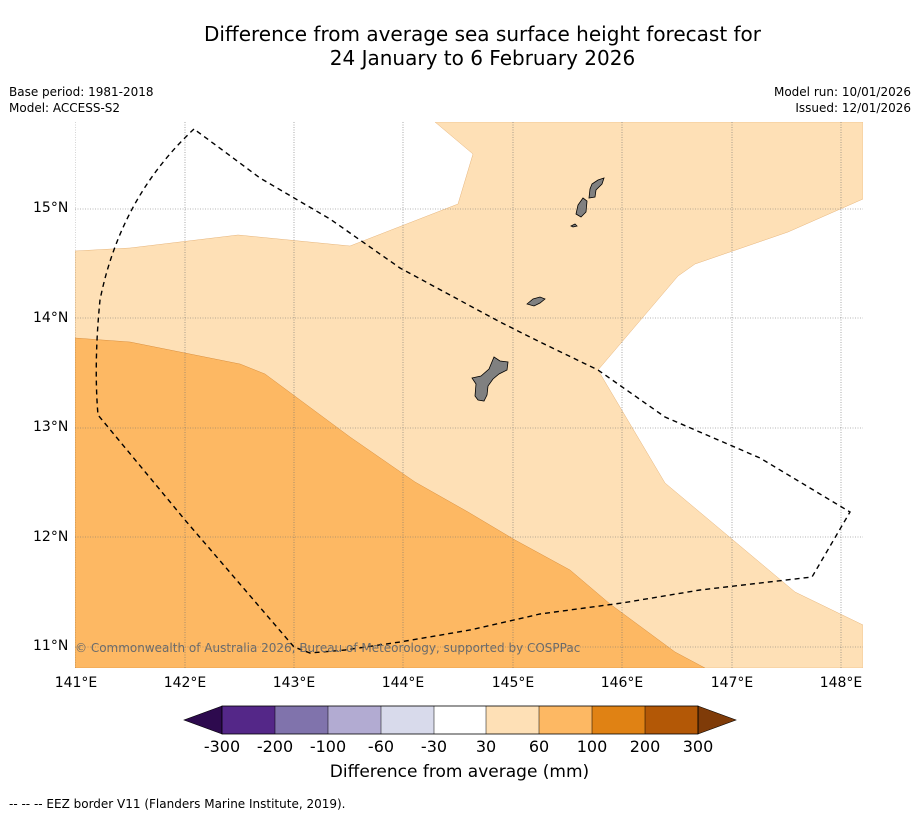 The image size is (919, 816). Describe the element at coordinates (486, 746) in the screenshot. I see `colorbar-tick: 30` at that location.